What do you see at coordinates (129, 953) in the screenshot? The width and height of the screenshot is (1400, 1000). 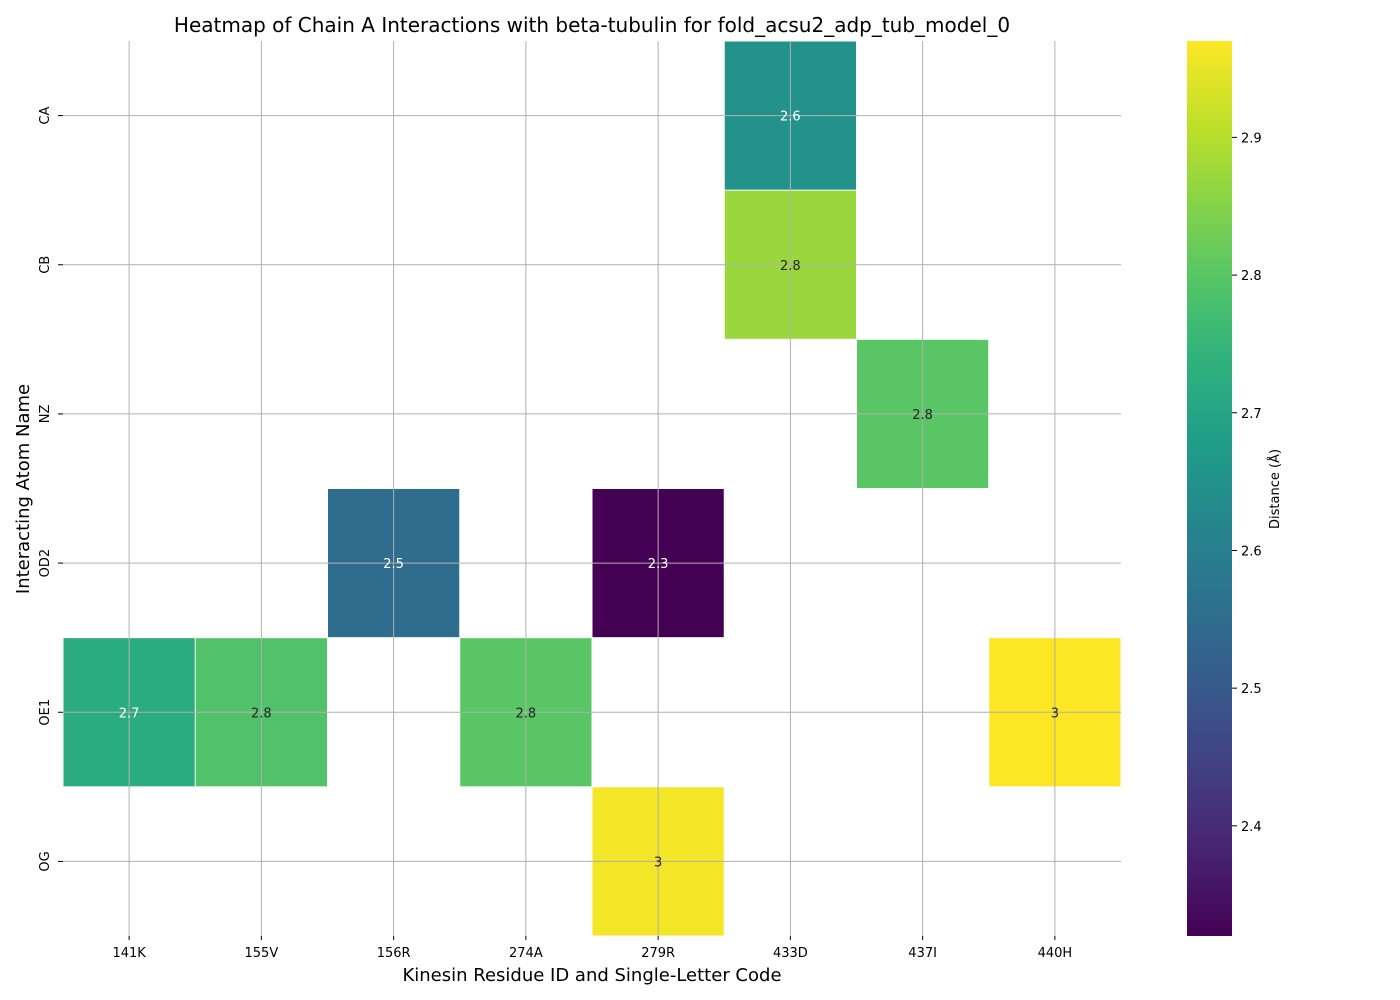 I see `x-tick-label: 141K` at bounding box center [129, 953].